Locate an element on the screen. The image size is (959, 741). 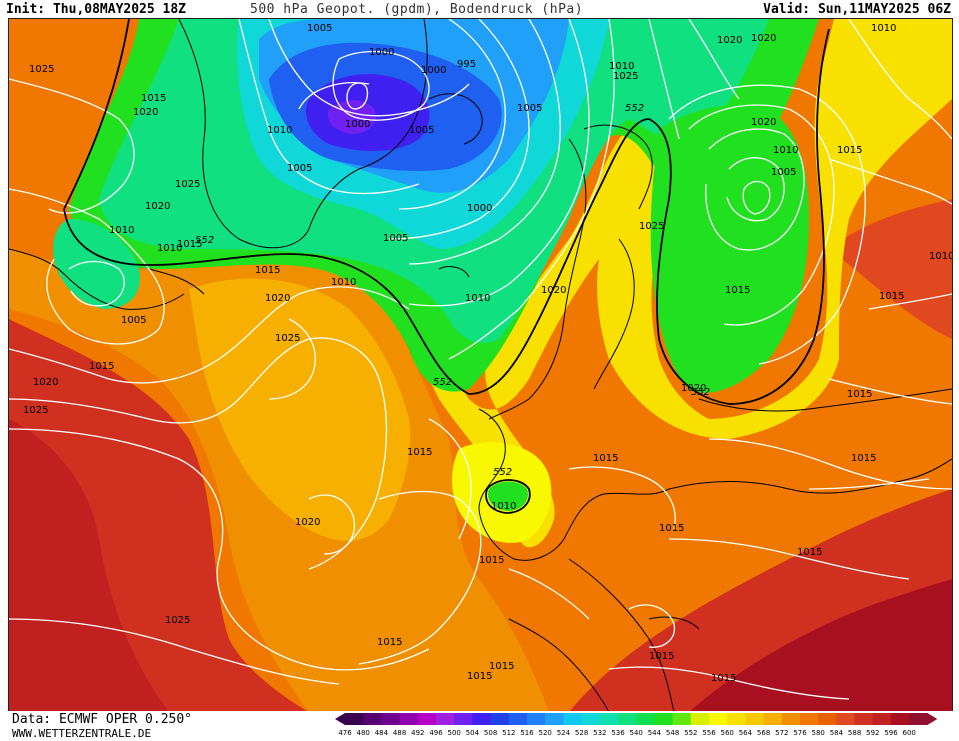
colorbar-tick-label: 480 is located at coordinates (363, 733).